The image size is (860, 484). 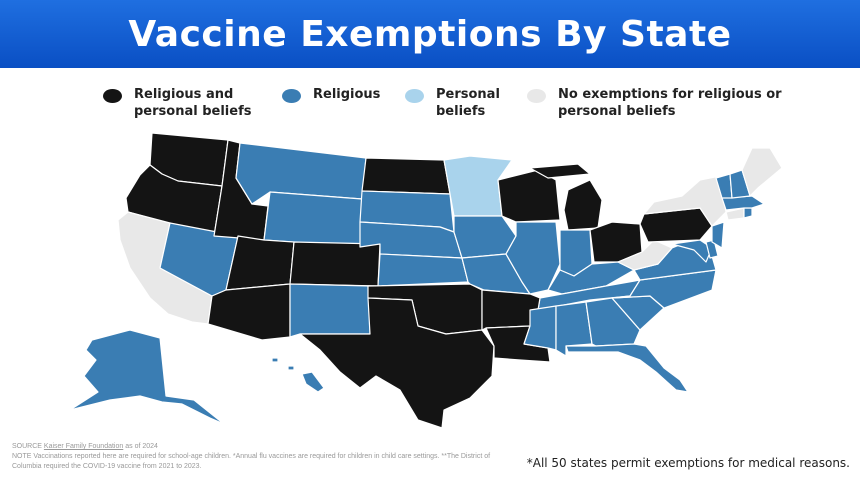 I want to click on legend-item-personal: Personal beliefs, so click(x=452, y=103).